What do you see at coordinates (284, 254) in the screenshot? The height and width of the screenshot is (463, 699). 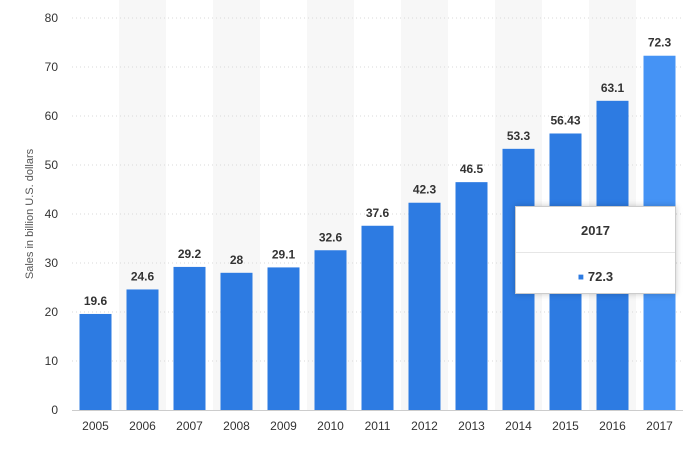 I see `data-label: 29.1` at bounding box center [284, 254].